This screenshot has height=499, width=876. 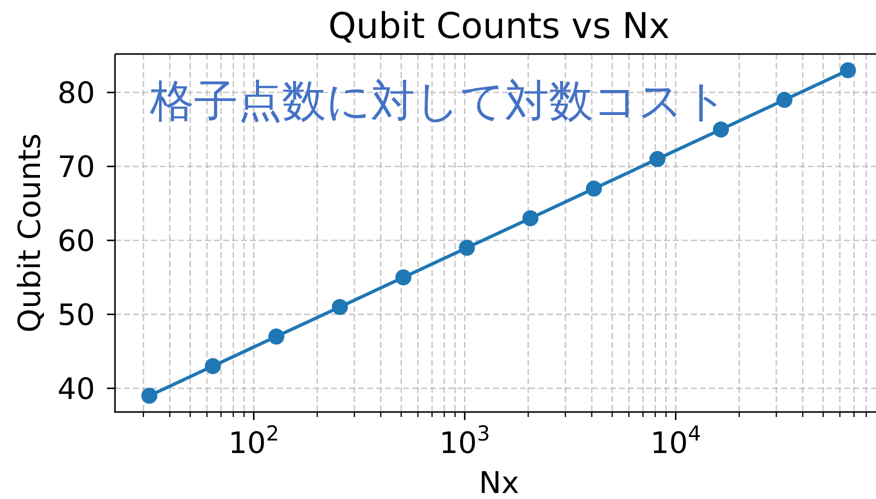 What do you see at coordinates (499, 26) in the screenshot?
I see `title: Qubit Counts vs Nx` at bounding box center [499, 26].